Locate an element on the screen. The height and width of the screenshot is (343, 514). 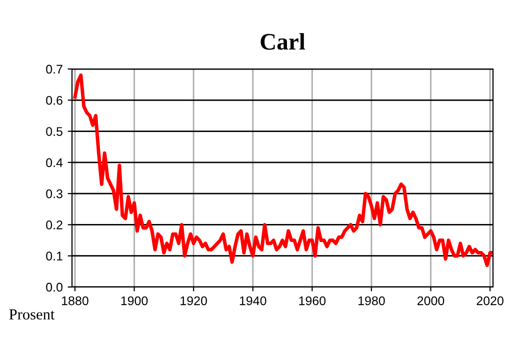
x-tick-label: 1900 is located at coordinates (134, 301).